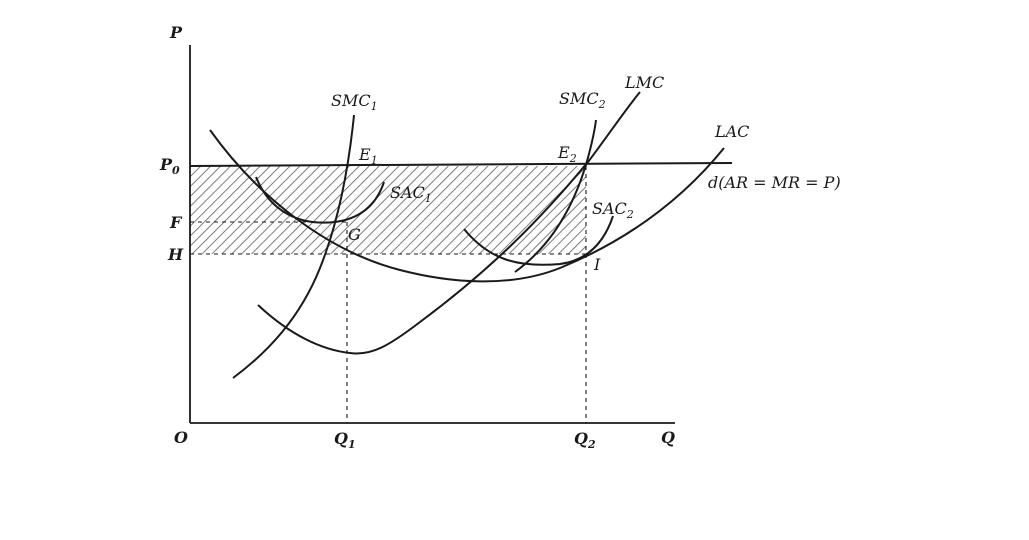 This screenshot has height=540, width=1029. Describe the element at coordinates (582, 100) in the screenshot. I see `label-smc2: SMC2` at that location.